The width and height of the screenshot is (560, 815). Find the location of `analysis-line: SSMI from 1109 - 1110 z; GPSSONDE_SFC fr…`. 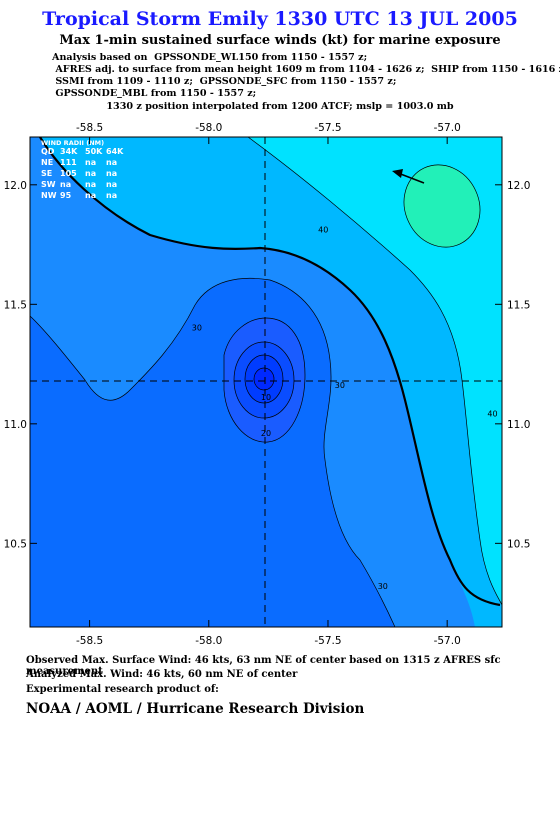

analysis-line: SSMI from 1109 - 1110 z; GPSSONDE_SFC fr… is located at coordinates (224, 81).